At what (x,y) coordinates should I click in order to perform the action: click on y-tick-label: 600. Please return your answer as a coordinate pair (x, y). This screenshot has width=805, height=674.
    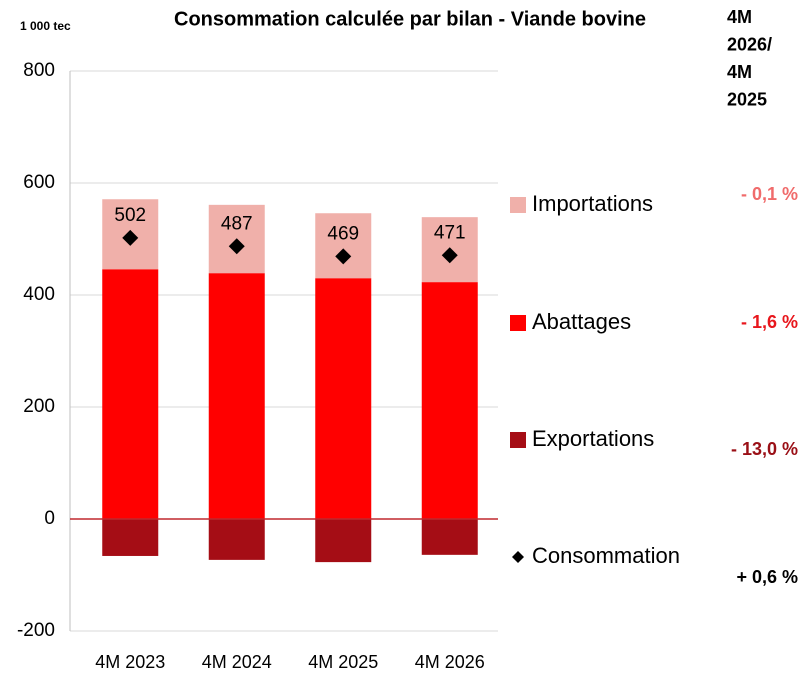
    Looking at the image, I should click on (39, 182).